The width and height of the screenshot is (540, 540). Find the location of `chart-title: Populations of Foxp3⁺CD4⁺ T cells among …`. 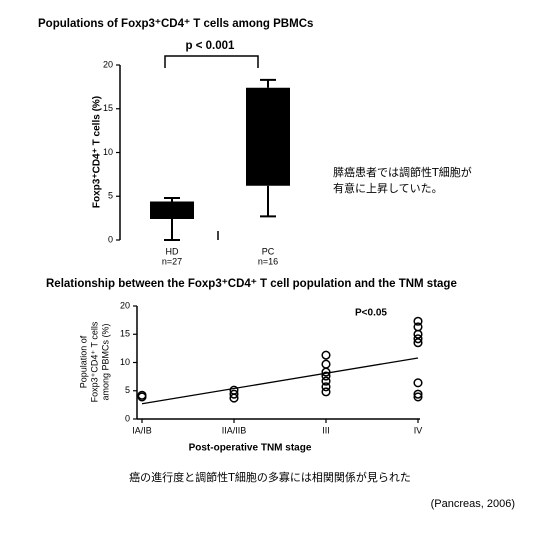

chart-title: Populations of Foxp3⁺CD4⁺ T cells among … is located at coordinates (175, 24).